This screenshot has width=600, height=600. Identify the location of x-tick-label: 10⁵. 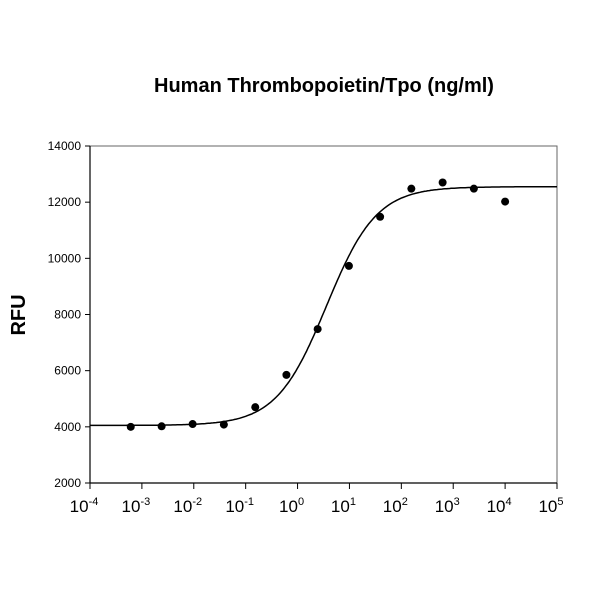
(550, 506).